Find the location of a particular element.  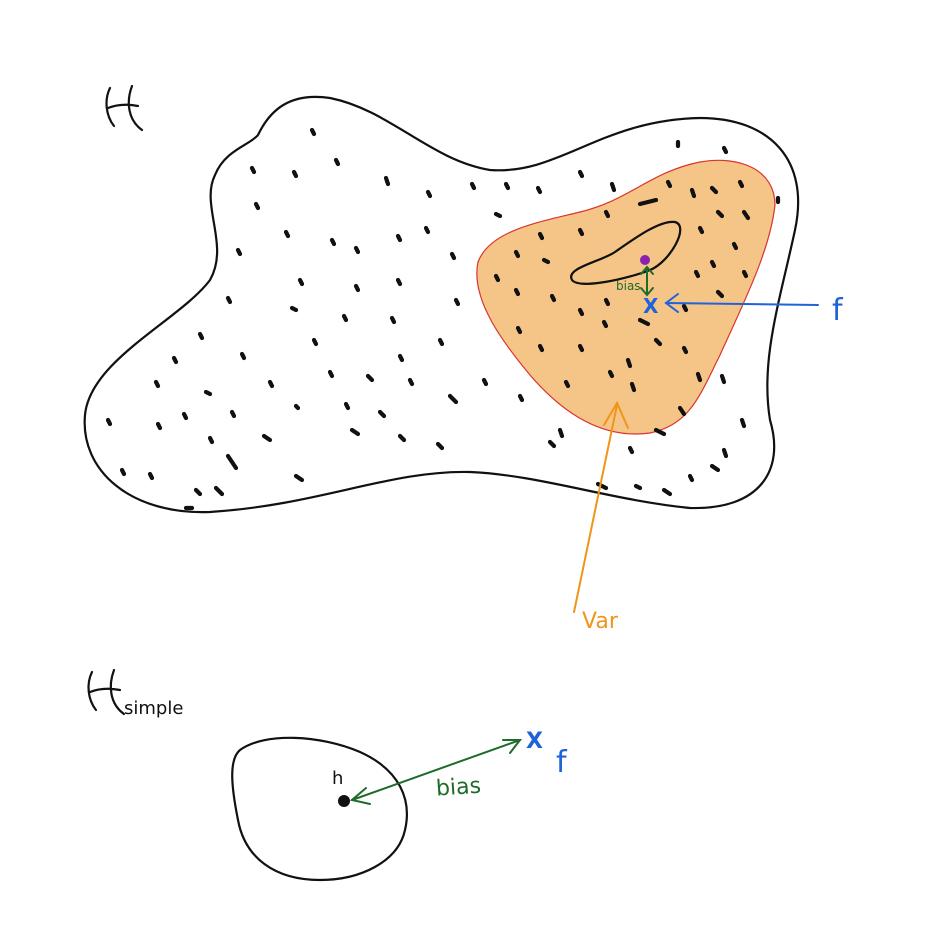

bias-label-small: bias is located at coordinates (458, 788).